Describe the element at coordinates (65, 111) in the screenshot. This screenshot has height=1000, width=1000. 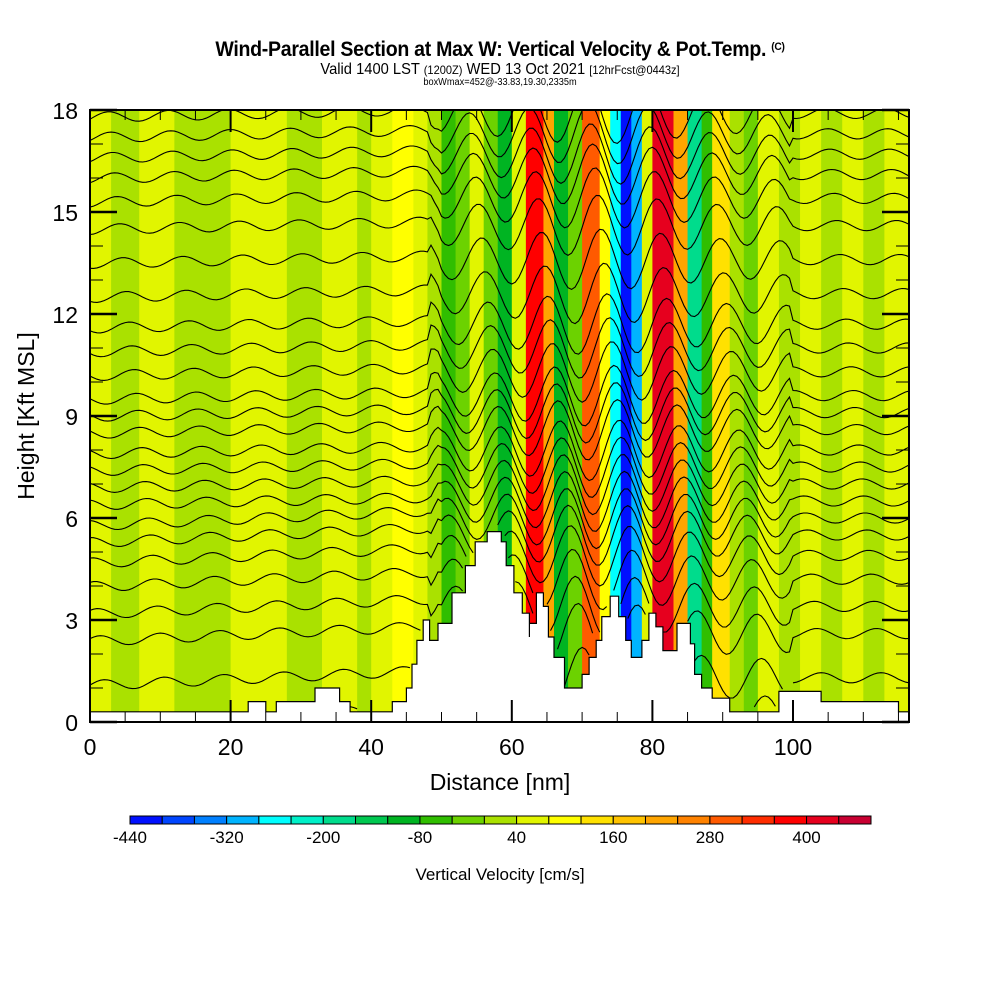
I see `y-tick-label: 18` at that location.